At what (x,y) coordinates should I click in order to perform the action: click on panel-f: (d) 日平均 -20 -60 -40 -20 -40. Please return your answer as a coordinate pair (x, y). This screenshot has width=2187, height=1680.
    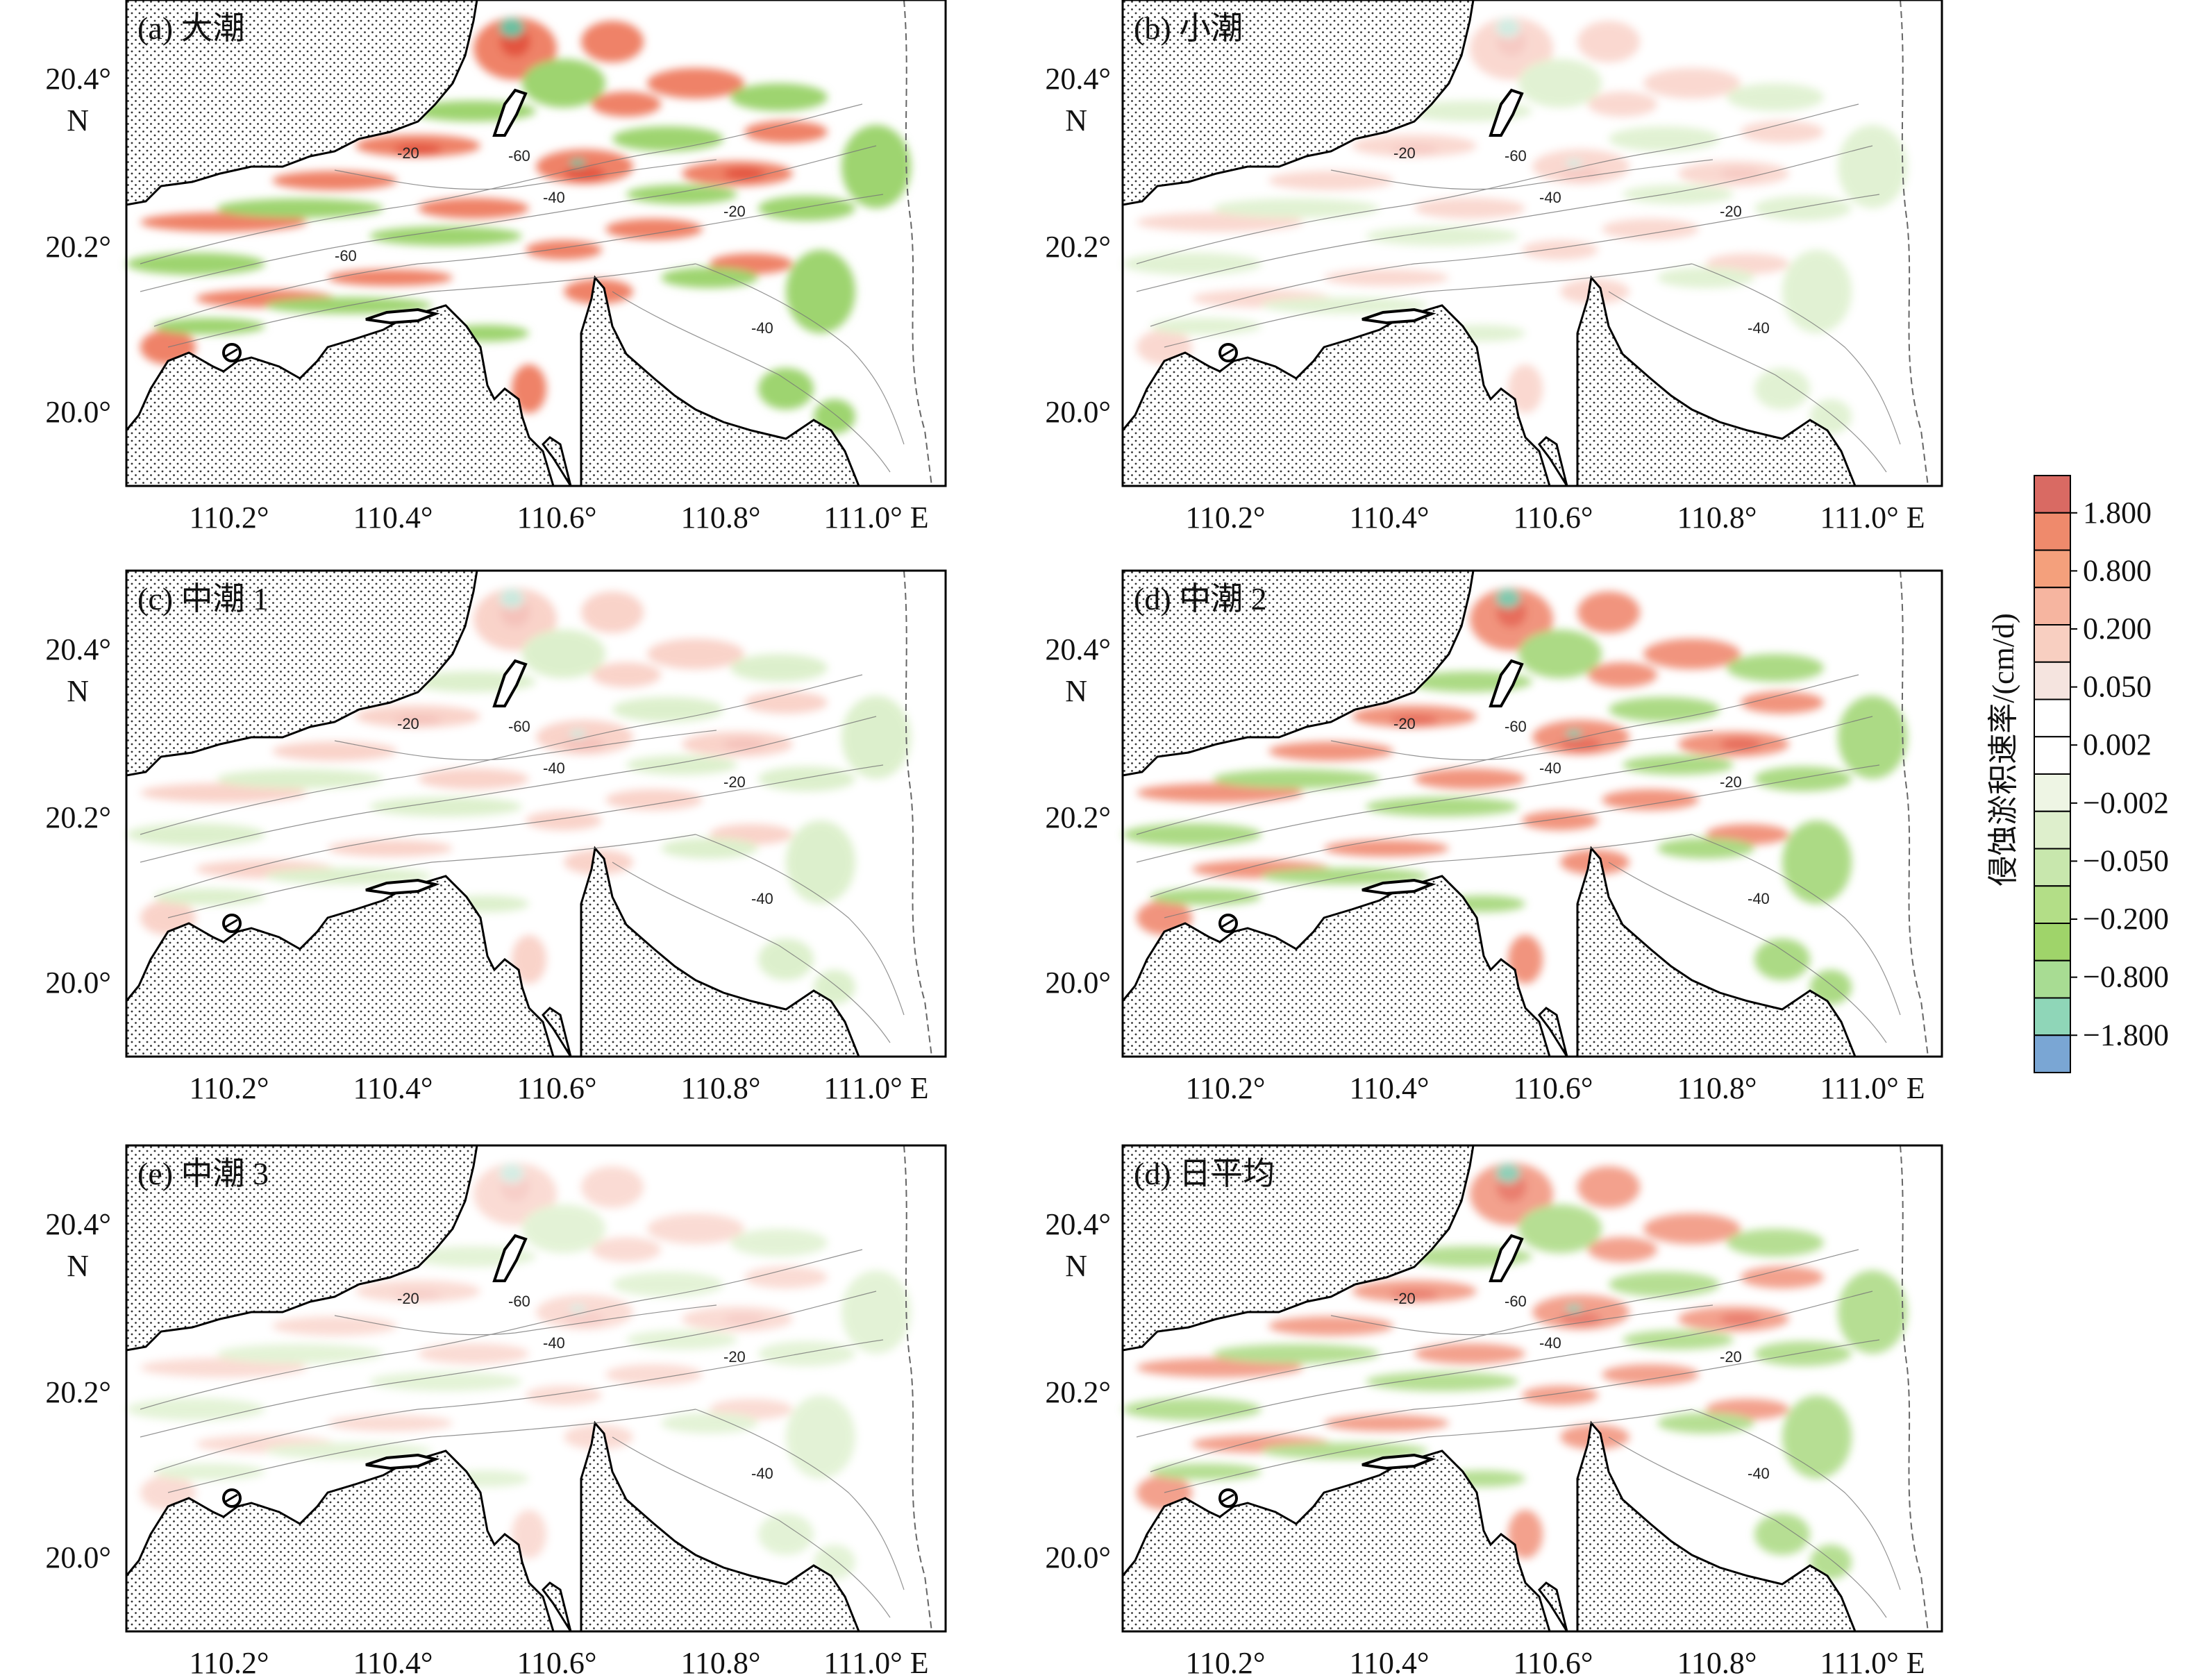
    Looking at the image, I should click on (1532, 1388).